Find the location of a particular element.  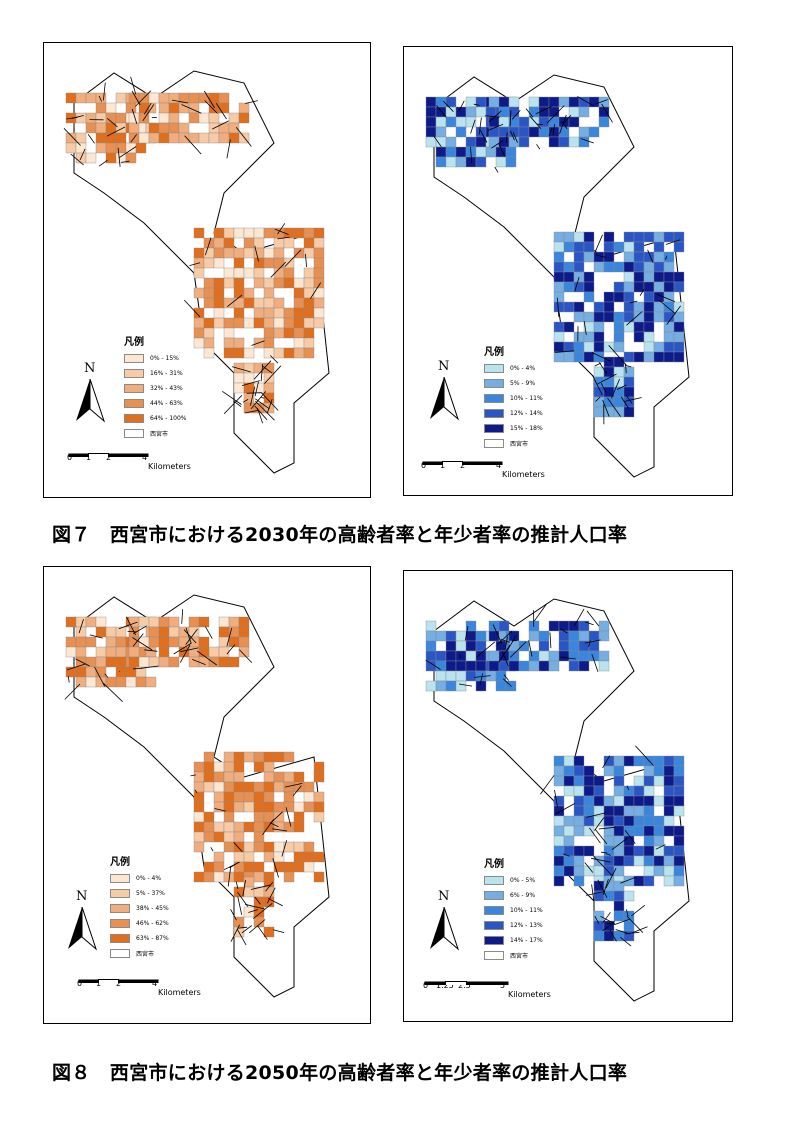

district-boundaries is located at coordinates (545, 775).